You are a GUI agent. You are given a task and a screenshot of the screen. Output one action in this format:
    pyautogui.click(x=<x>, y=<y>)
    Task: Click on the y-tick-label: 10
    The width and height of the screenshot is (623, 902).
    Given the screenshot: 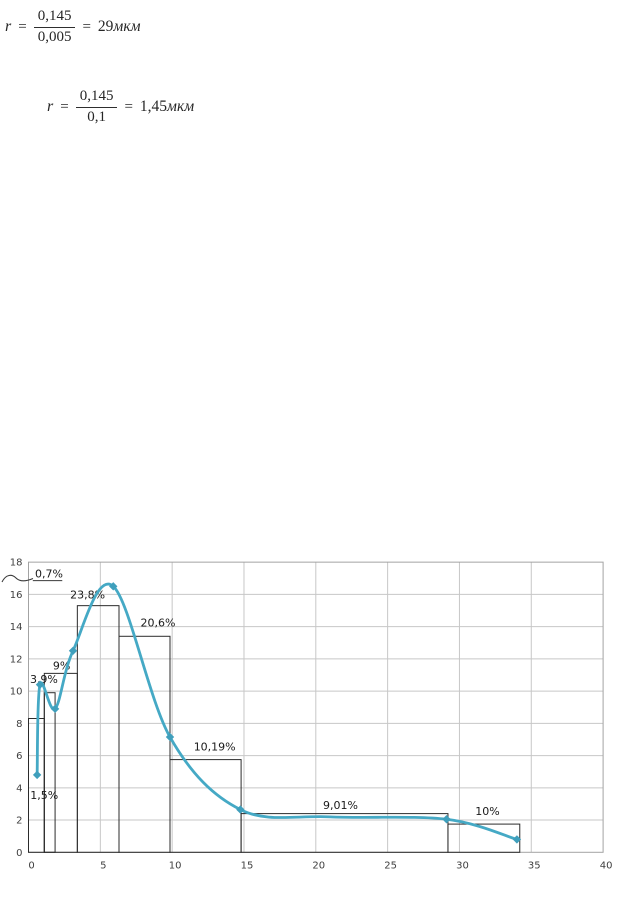 What is the action you would take?
    pyautogui.click(x=16, y=692)
    